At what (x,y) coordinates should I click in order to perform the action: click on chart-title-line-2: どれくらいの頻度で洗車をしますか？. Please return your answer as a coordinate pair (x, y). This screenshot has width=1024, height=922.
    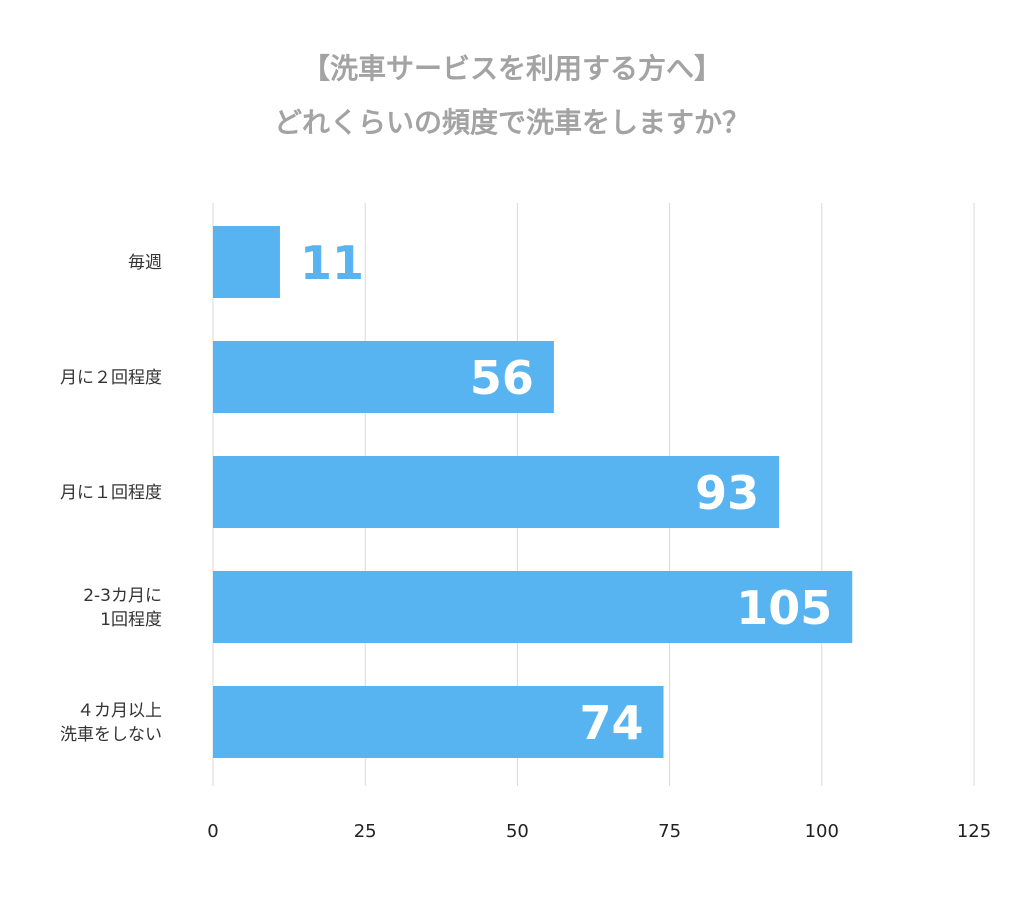
    Looking at the image, I should click on (511, 122).